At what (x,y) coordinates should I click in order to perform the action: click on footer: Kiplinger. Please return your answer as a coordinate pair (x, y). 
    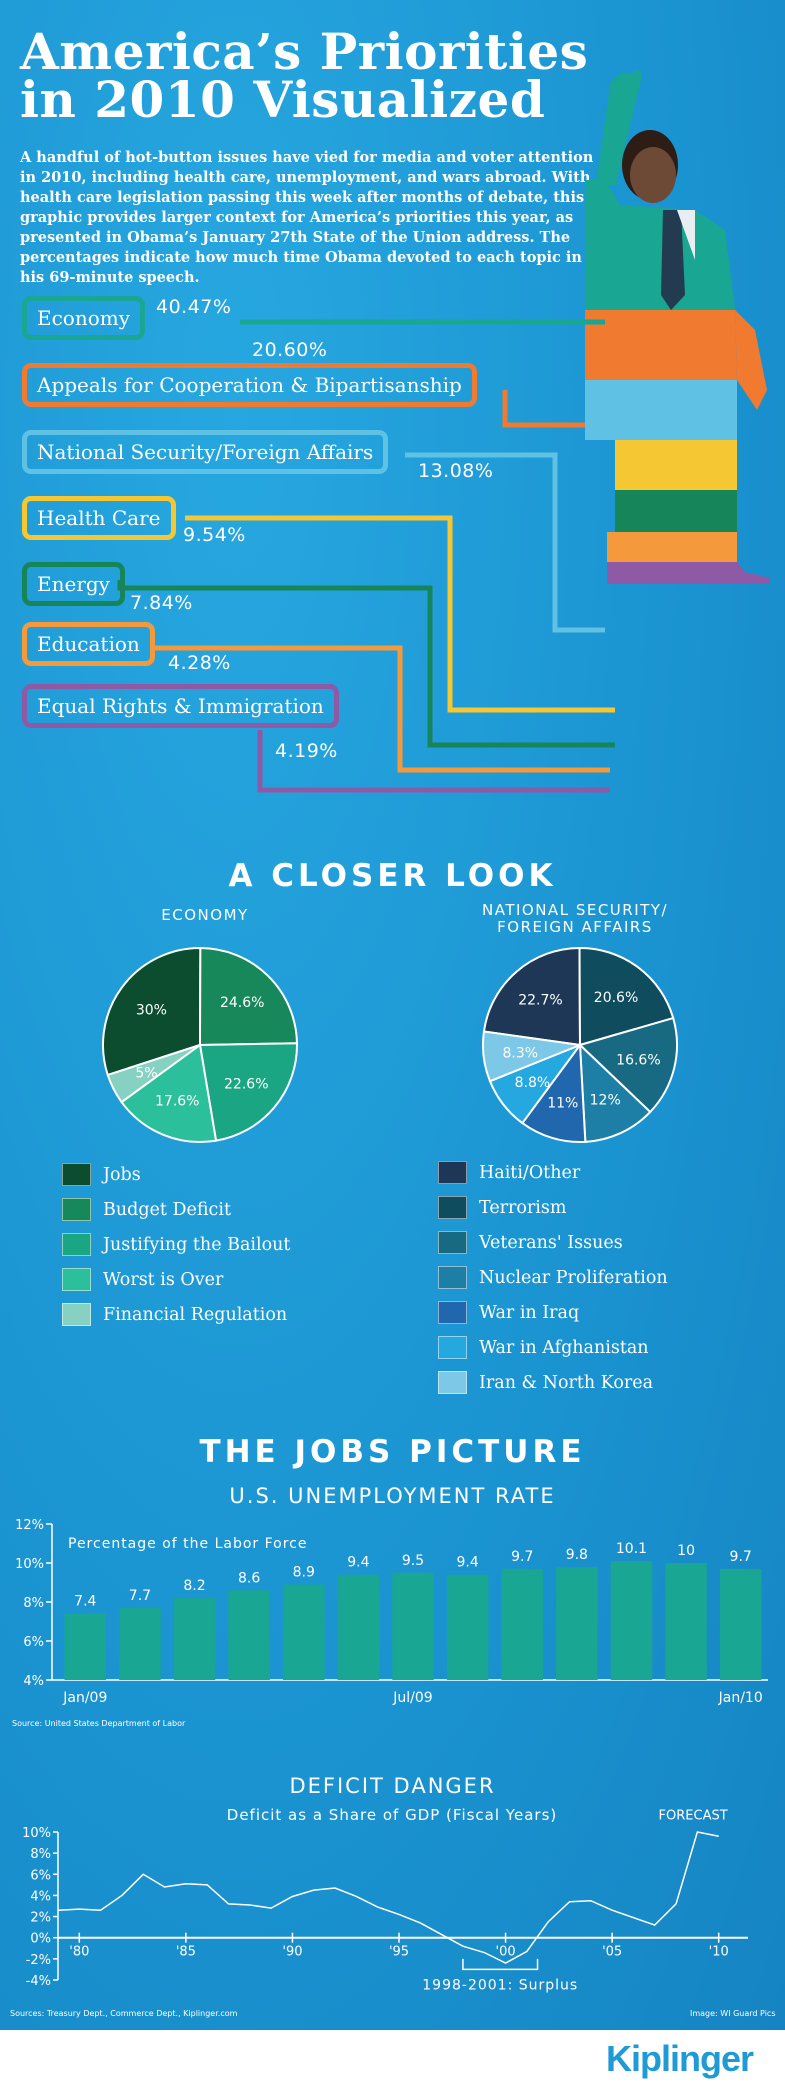
    Looking at the image, I should click on (392, 2062).